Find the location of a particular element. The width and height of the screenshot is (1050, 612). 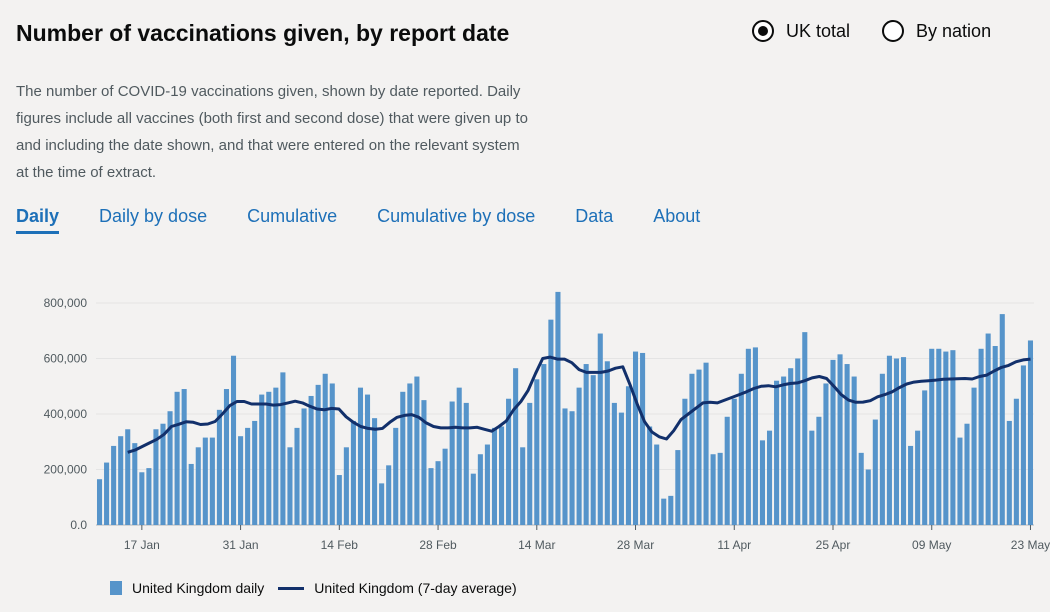

legend-item-average: United Kingdom (7-day average) is located at coordinates (397, 588).